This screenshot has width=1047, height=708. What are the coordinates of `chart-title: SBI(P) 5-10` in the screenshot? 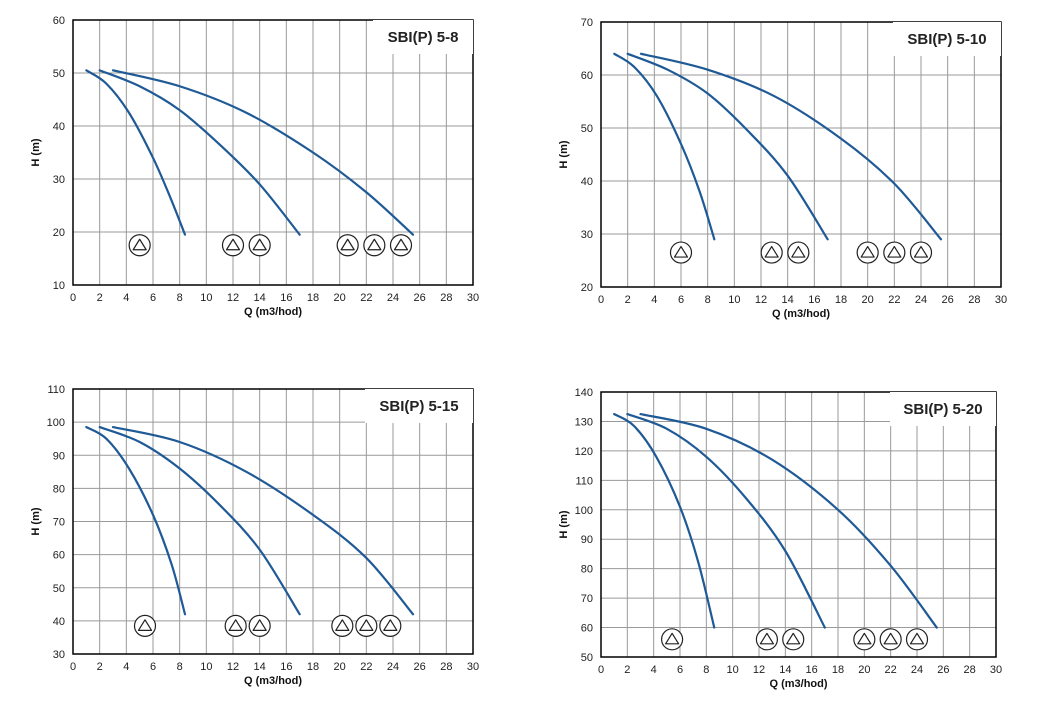 It's located at (946, 39).